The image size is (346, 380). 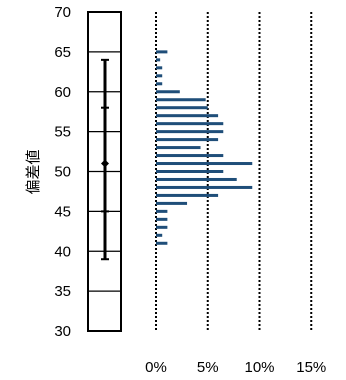 What do you see at coordinates (235, 367) in the screenshot?
I see `x-axis-ticks: 0% 5% 10% 15%` at bounding box center [235, 367].